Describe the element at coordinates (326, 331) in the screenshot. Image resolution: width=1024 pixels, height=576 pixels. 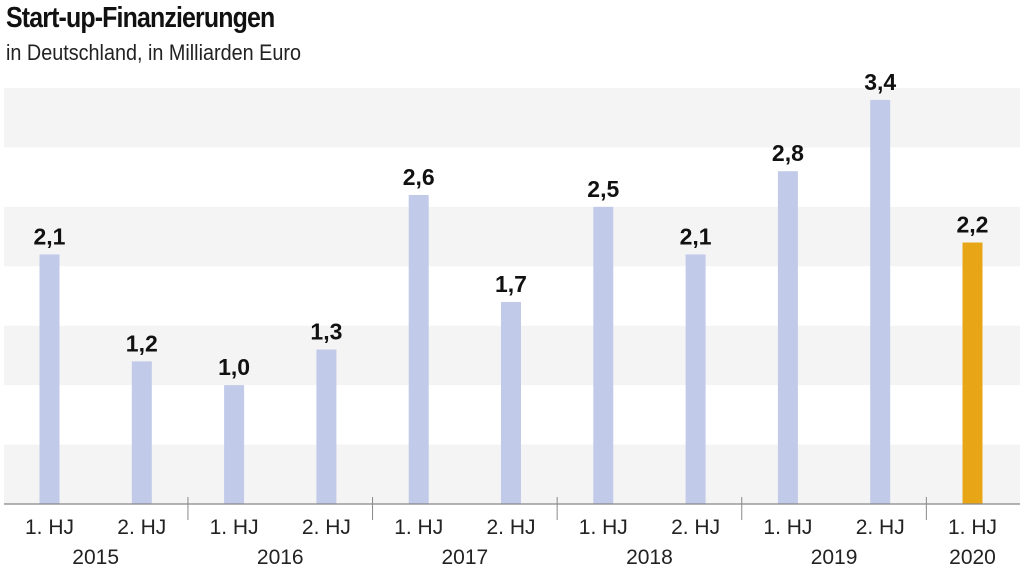
I see `data-label: 1,3` at that location.